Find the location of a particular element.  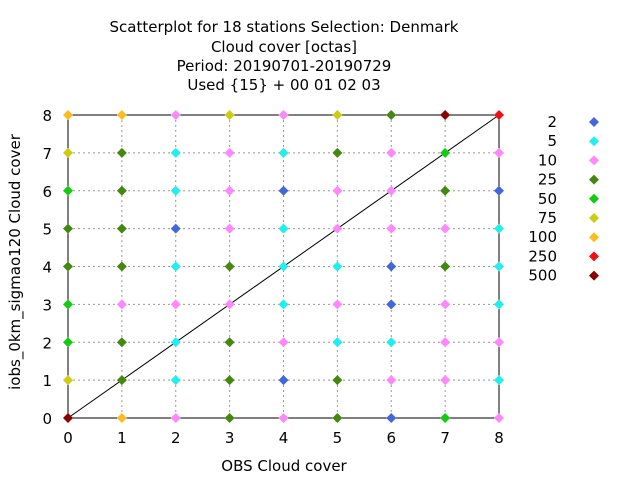

legend-label-6: 100 is located at coordinates (542, 237).